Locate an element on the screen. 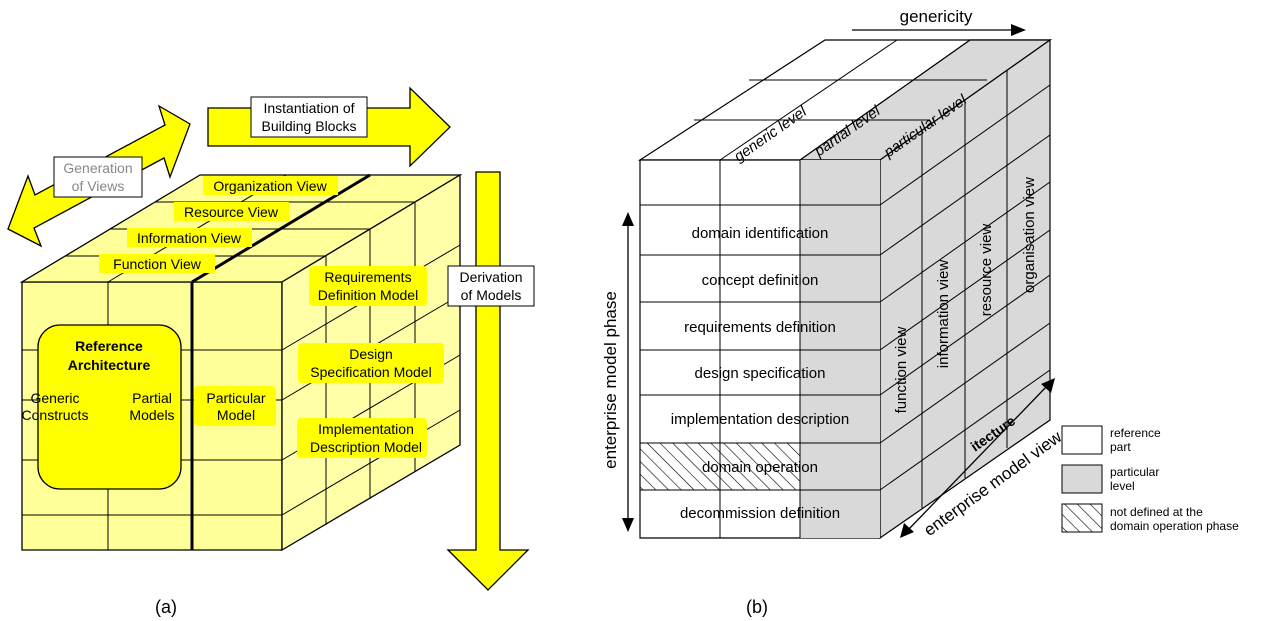  derivation-line1: Derivation is located at coordinates (490, 277).